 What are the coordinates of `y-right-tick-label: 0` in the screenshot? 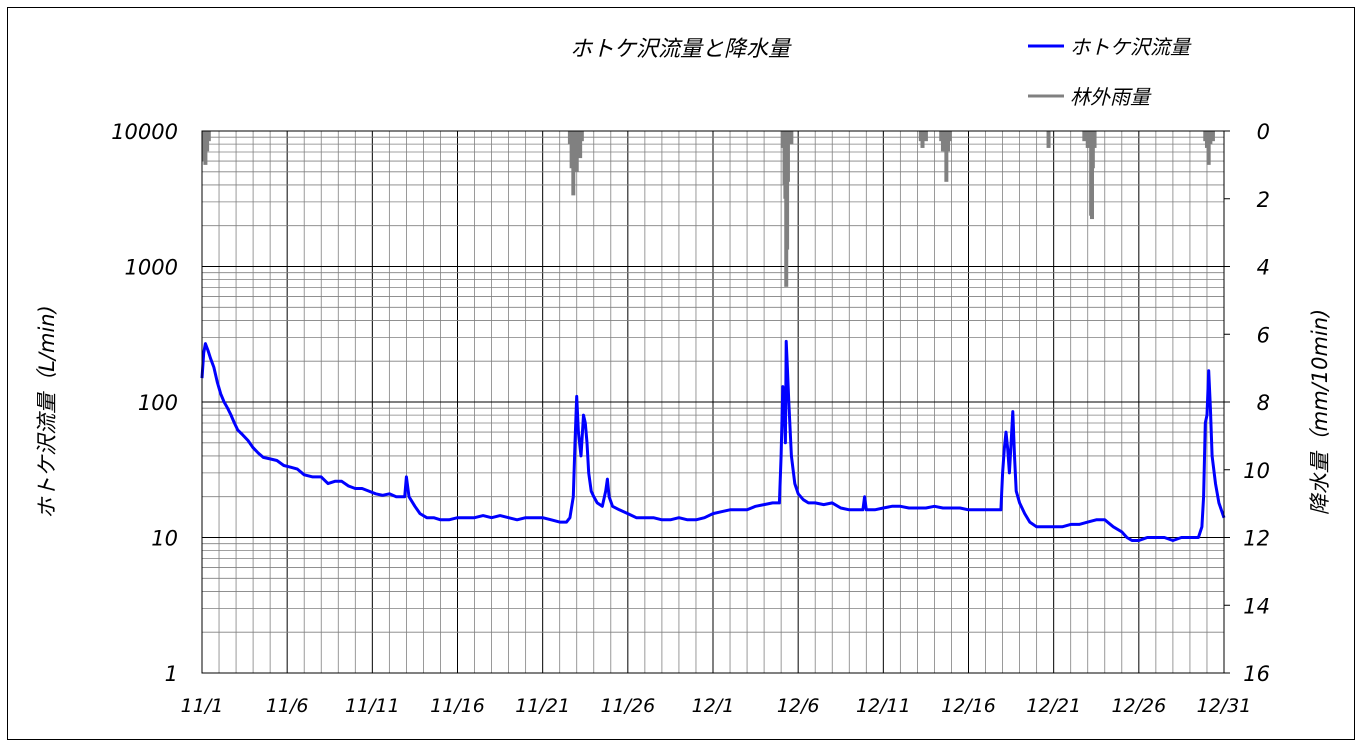 It's located at (1263, 132).